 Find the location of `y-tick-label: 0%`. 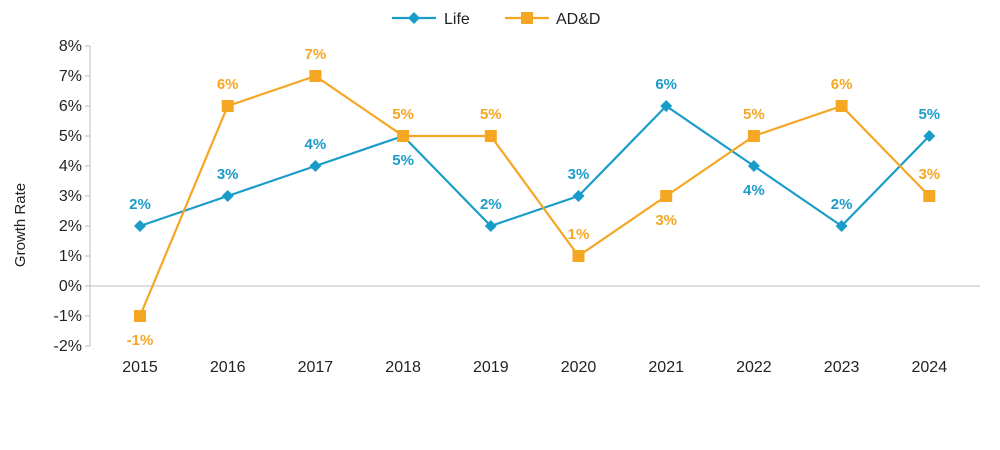

y-tick-label: 0% is located at coordinates (70, 286).